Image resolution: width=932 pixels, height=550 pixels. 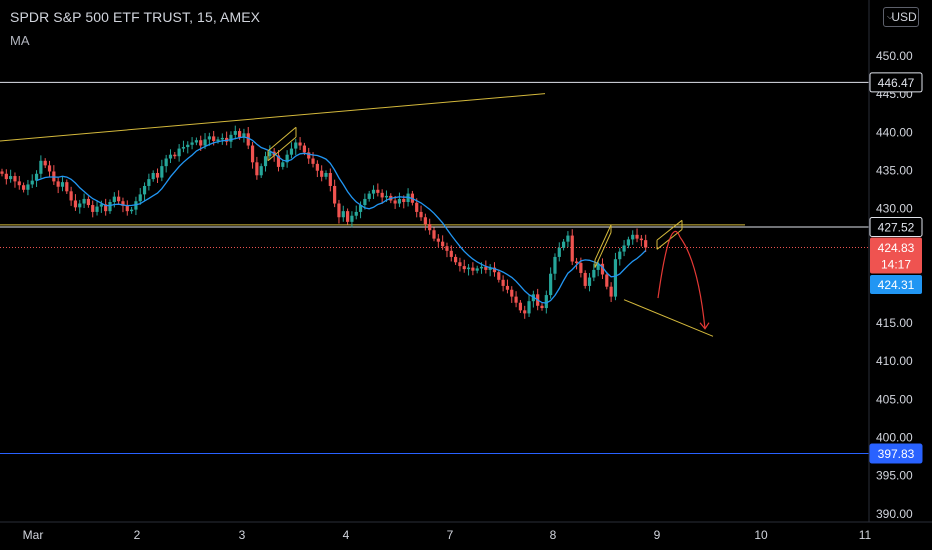 I want to click on price-tick-label: 400.00, so click(x=894, y=438).